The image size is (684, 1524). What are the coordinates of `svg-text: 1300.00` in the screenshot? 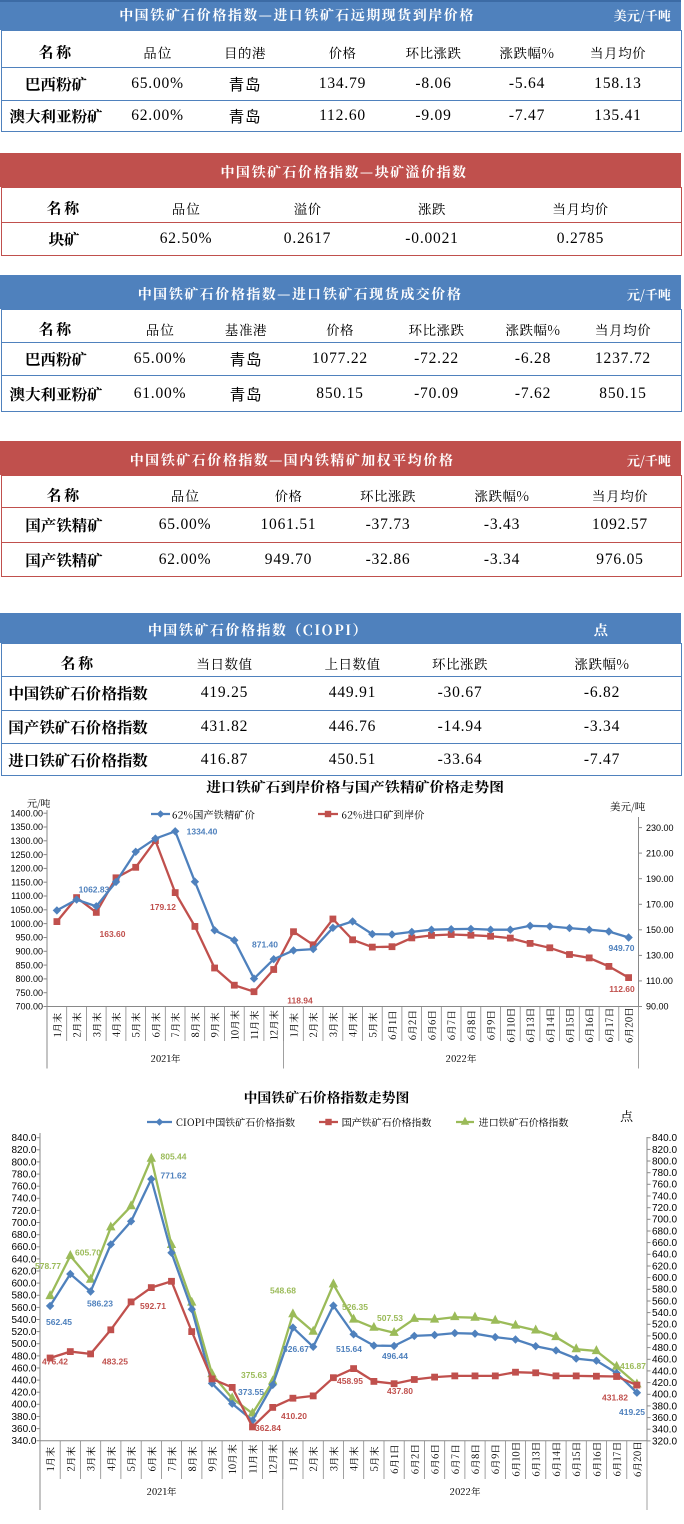 It's located at (26, 841).